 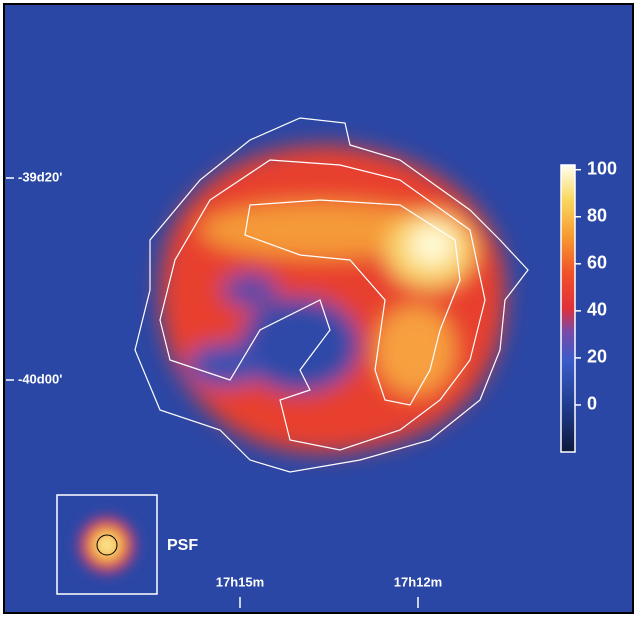 I want to click on colorbar-tick-label: 40, so click(x=597, y=310).